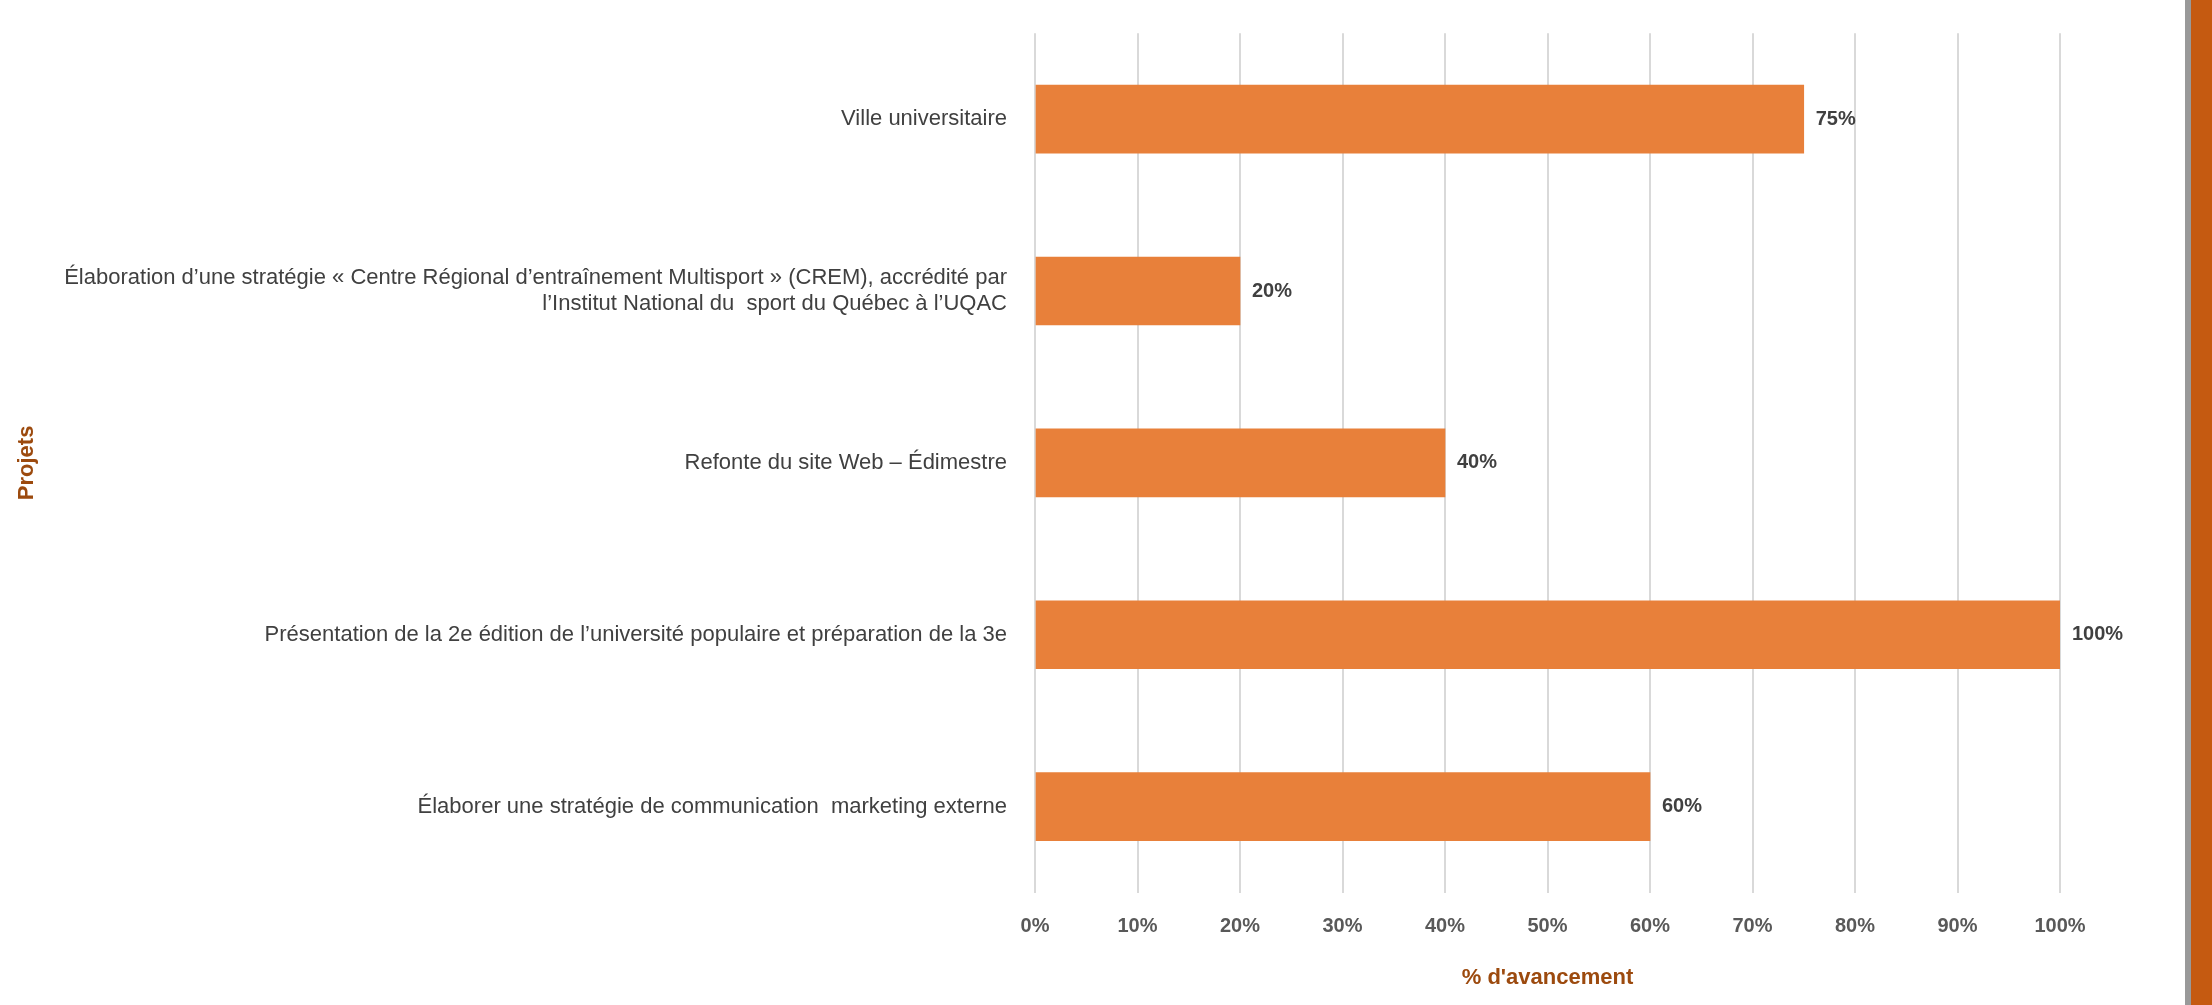 This screenshot has height=1005, width=2212. What do you see at coordinates (1835, 117) in the screenshot?
I see `data-label: 75%` at bounding box center [1835, 117].